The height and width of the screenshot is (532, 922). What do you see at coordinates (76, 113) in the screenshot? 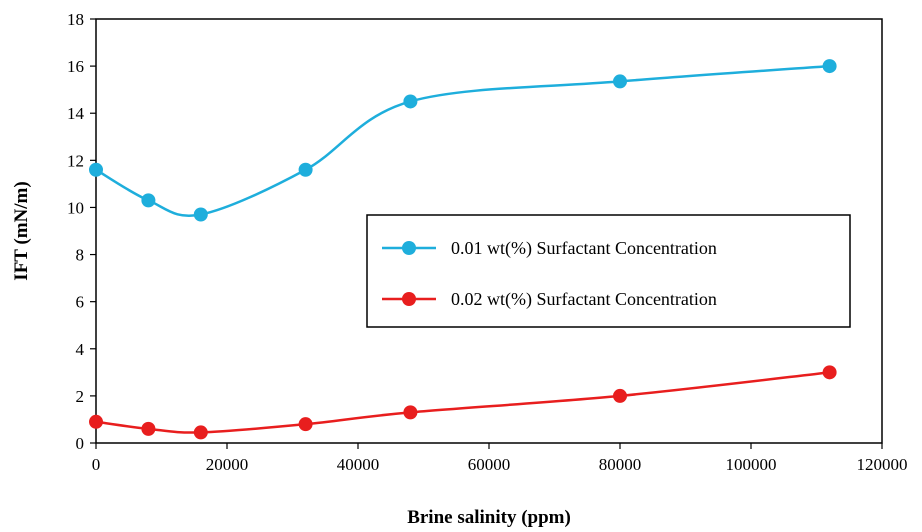
I see `y-tick-label-7: 14` at bounding box center [76, 113].